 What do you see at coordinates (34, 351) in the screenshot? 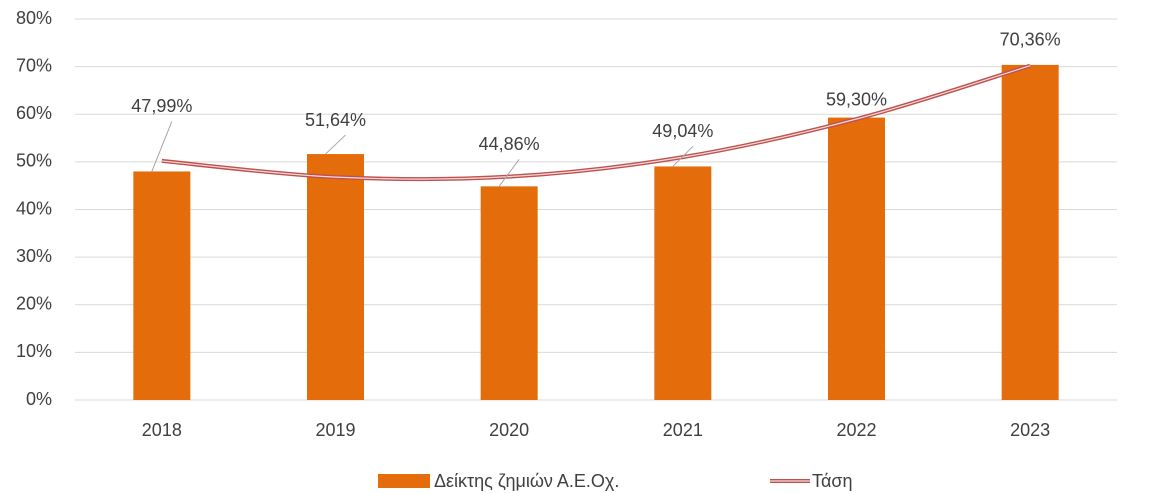
I see `y-tick-label: 10%` at bounding box center [34, 351].